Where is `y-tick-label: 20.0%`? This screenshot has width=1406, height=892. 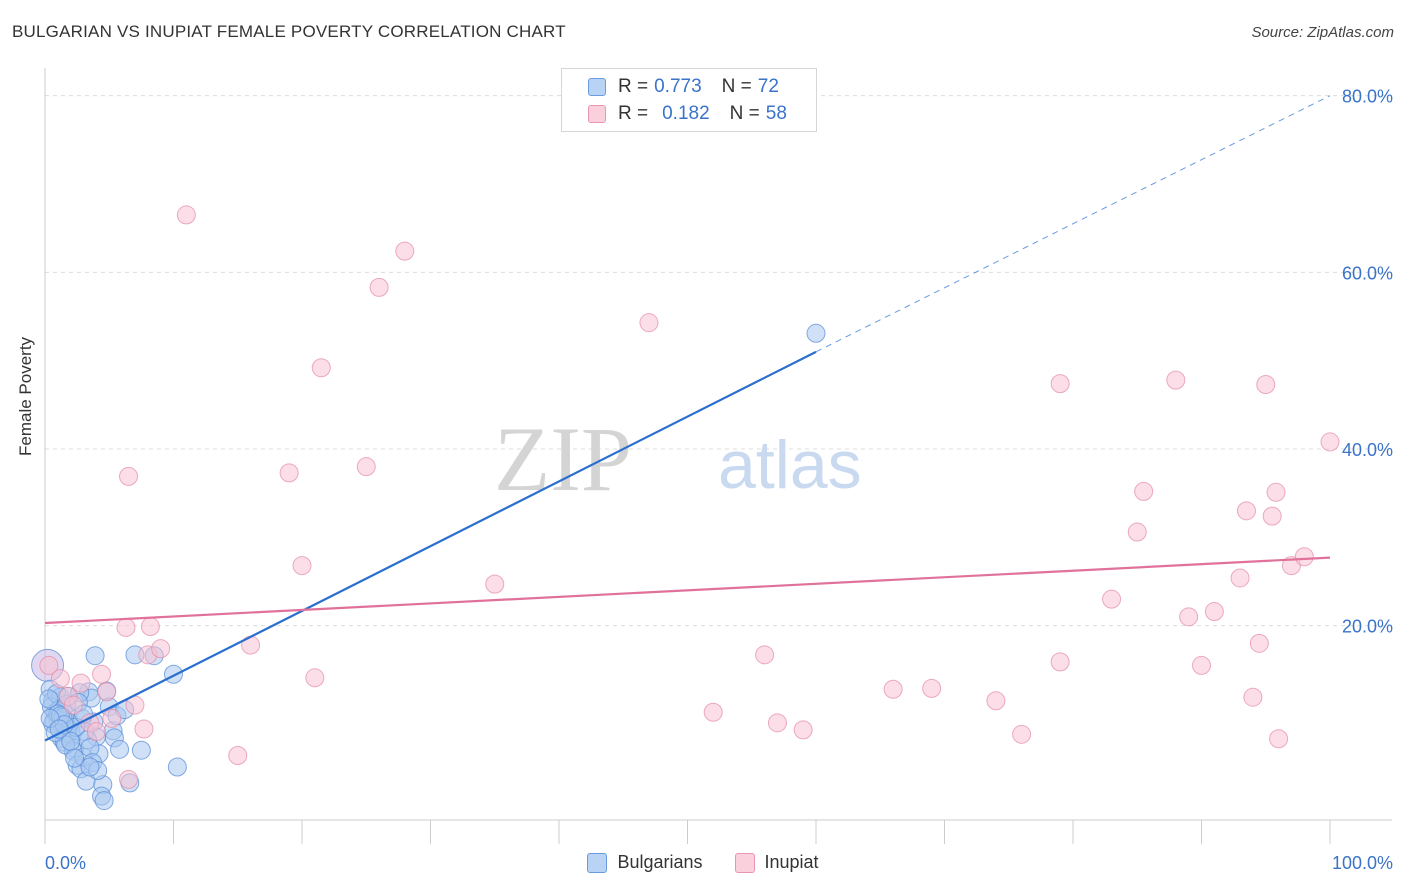 y-tick-label: 20.0% is located at coordinates (1367, 627).